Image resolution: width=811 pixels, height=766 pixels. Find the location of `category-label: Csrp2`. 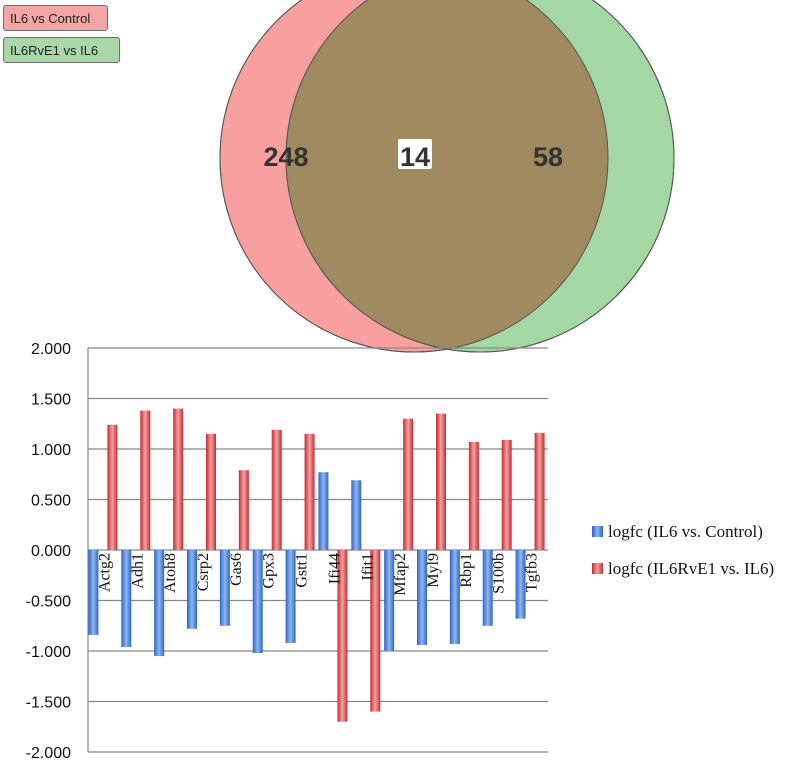

category-label: Csrp2 is located at coordinates (203, 572).